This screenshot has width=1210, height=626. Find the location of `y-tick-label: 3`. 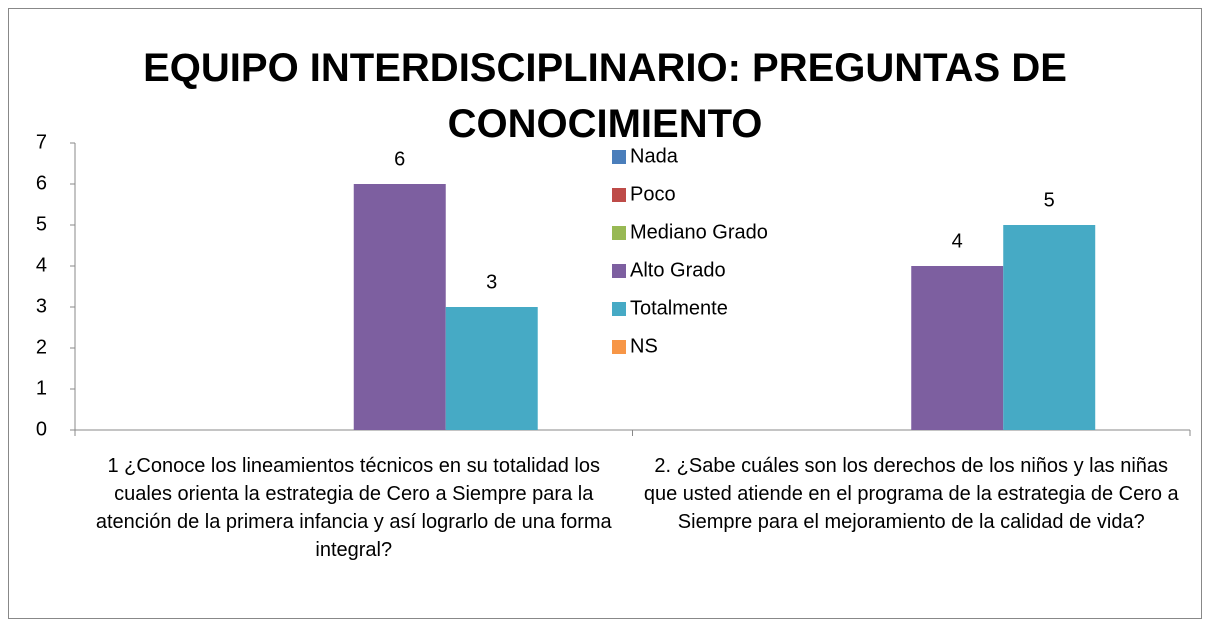

y-tick-label: 3 is located at coordinates (41, 306).